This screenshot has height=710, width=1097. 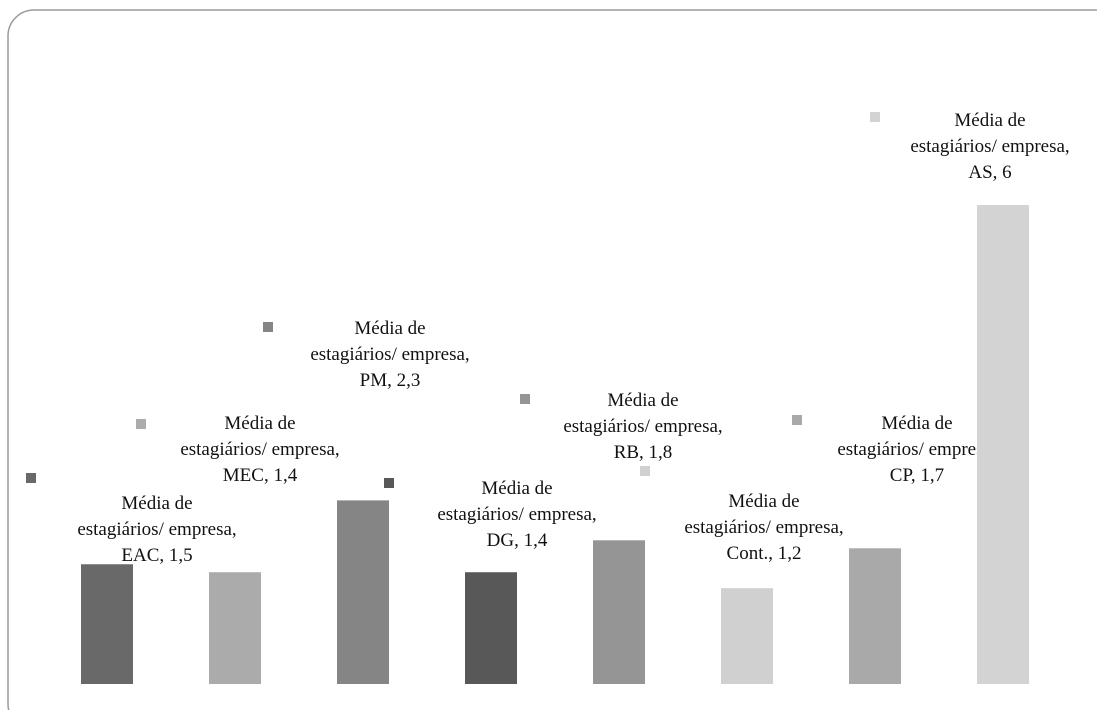 I want to click on data-label: Média de estagiários/ empresa, DG, 1,4, so click(x=516, y=514).